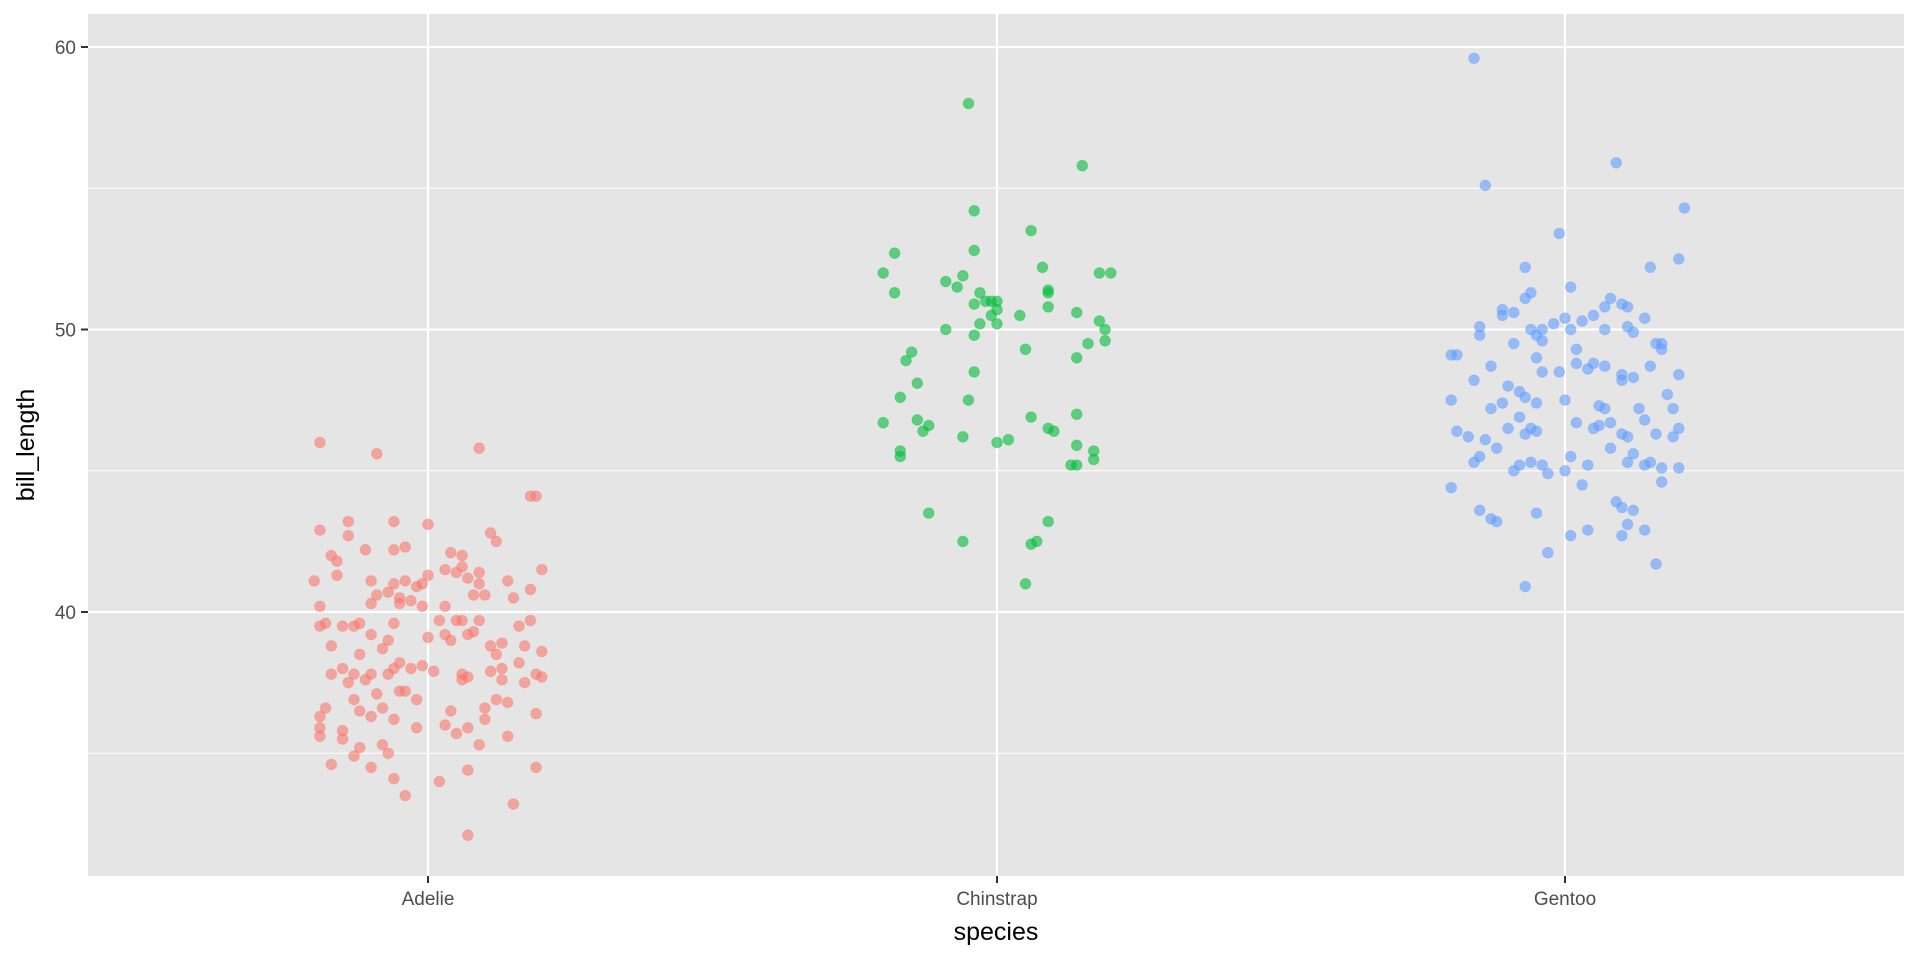  I want to click on x-tick-label-adelie: Adelie, so click(428, 899).